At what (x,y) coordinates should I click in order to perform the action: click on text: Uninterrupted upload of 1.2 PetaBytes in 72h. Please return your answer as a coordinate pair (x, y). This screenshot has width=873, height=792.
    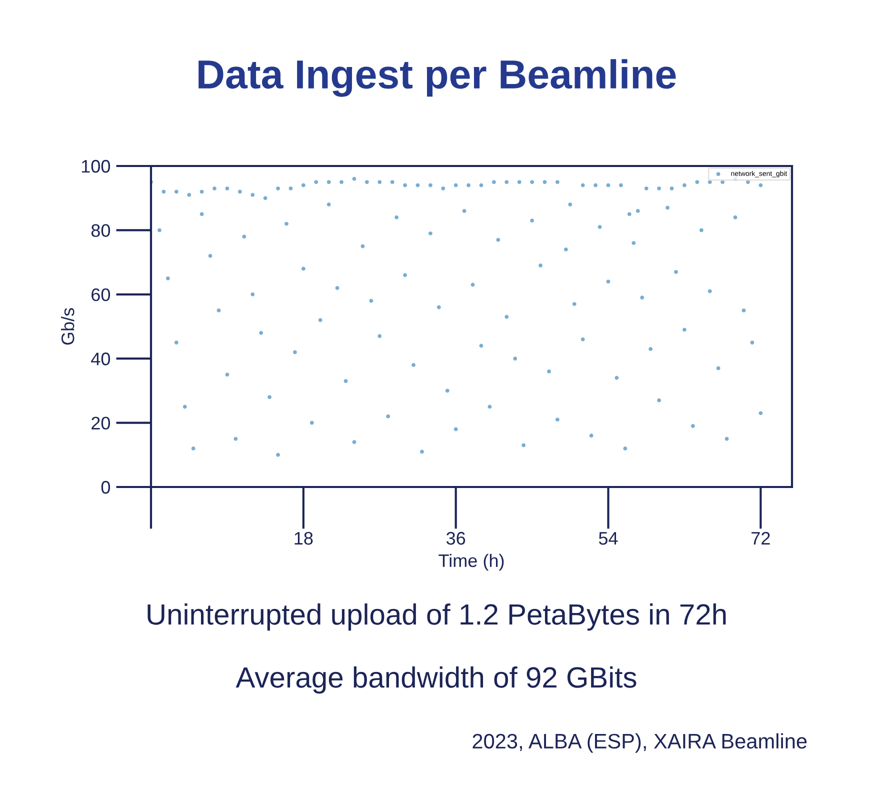
    Looking at the image, I should click on (437, 617).